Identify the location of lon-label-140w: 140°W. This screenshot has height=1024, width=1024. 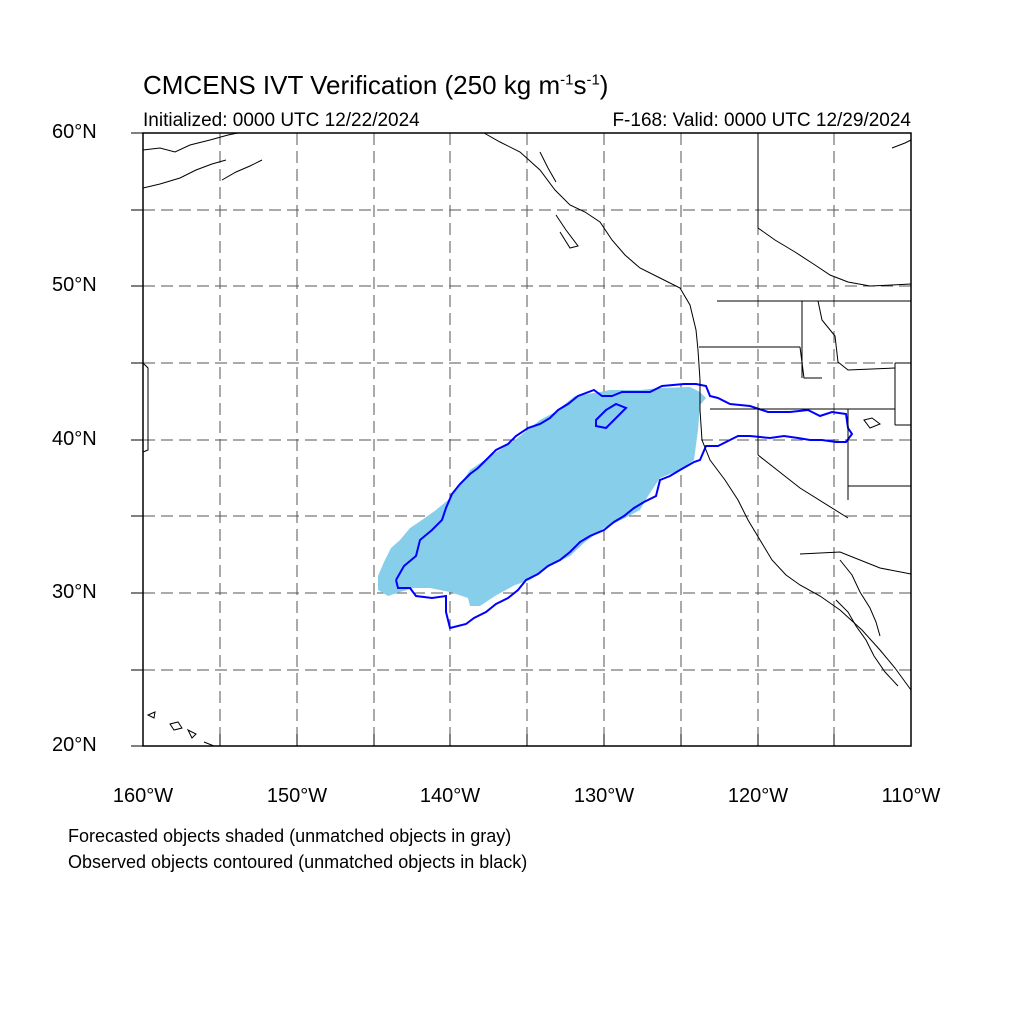
(450, 796).